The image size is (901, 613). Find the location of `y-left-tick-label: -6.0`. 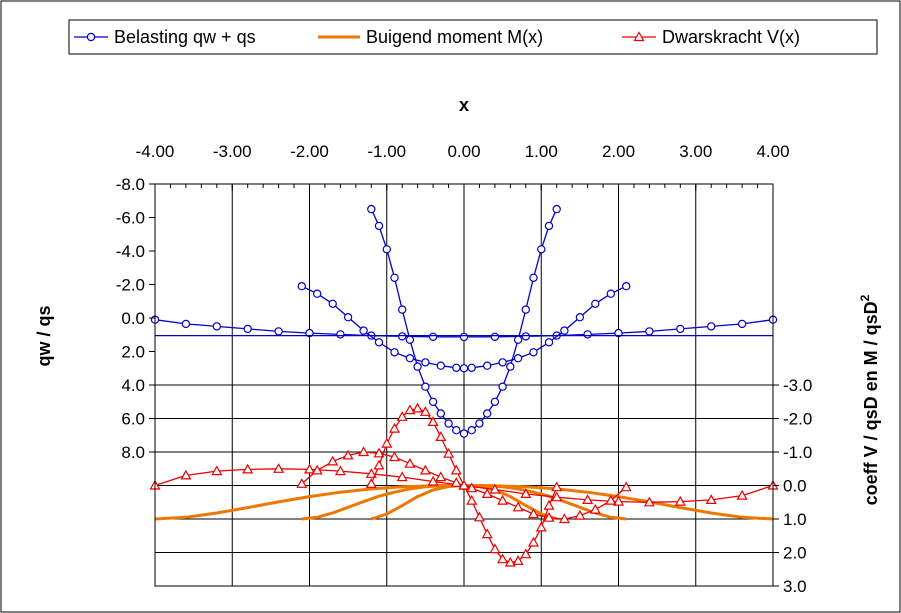

y-left-tick-label: -6.0 is located at coordinates (130, 218).